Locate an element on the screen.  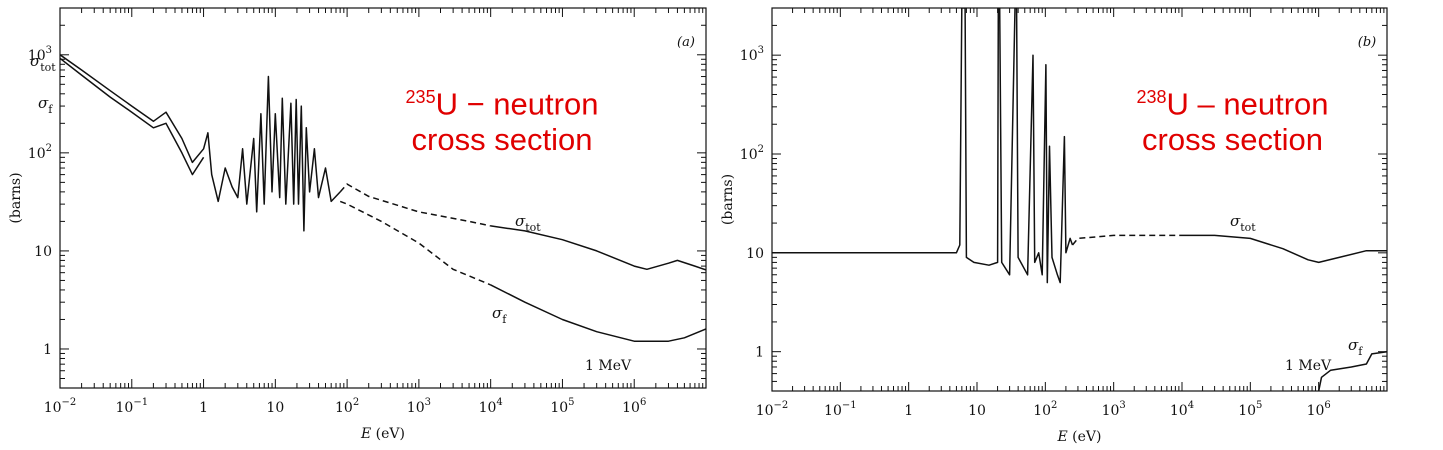
panel-label-a: (a) is located at coordinates (686, 42).